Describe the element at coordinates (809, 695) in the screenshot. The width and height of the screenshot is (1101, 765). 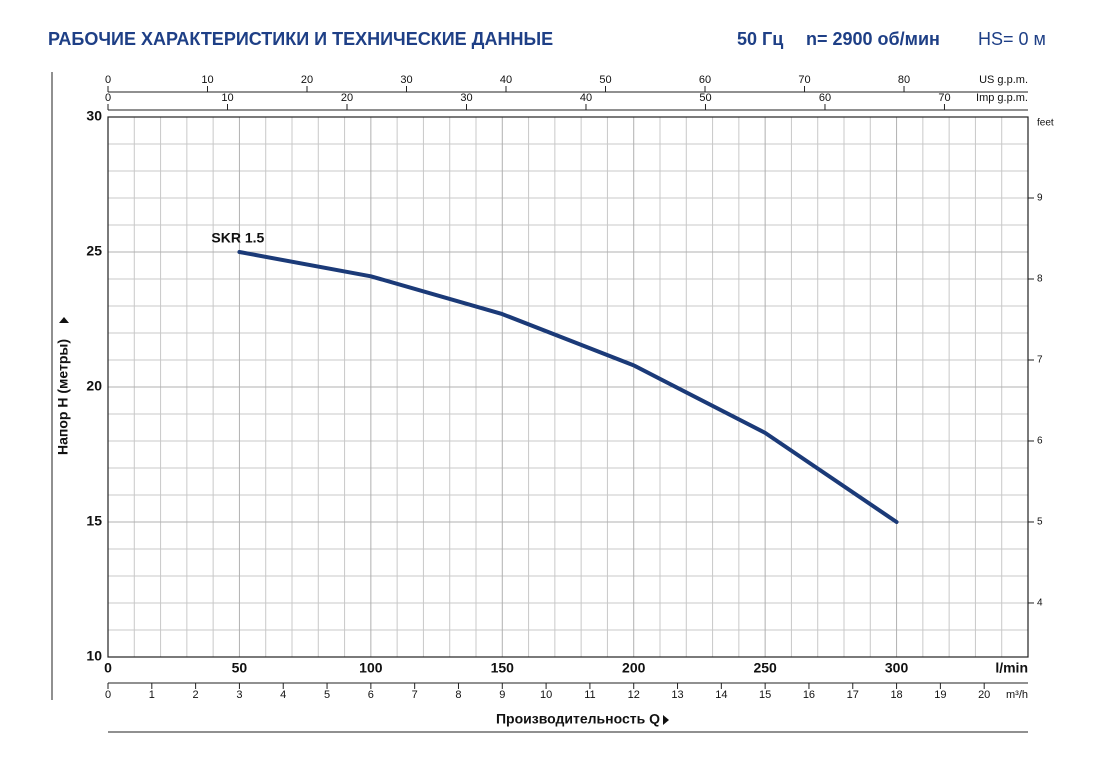
I see `x-extra-tick-label: 16` at that location.